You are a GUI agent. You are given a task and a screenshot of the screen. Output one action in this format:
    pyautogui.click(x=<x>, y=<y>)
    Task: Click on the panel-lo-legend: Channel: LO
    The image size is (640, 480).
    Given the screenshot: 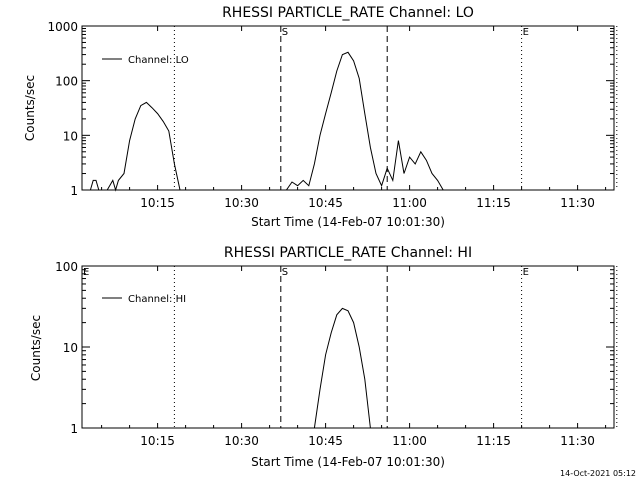 What is the action you would take?
    pyautogui.click(x=145, y=60)
    